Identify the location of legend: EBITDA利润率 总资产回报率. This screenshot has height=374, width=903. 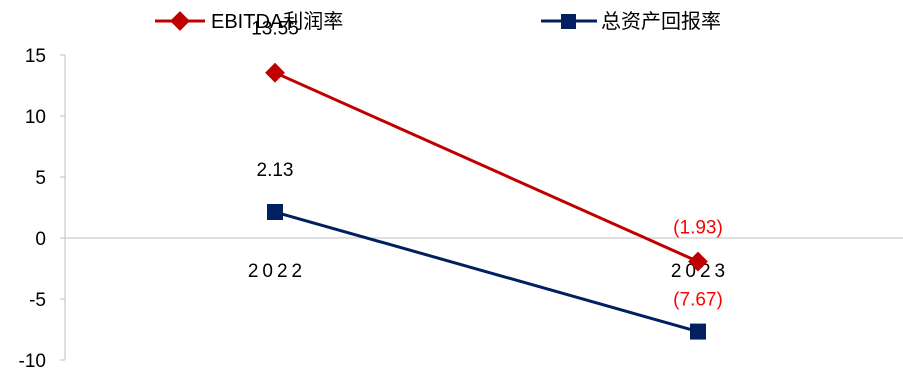
(438, 21).